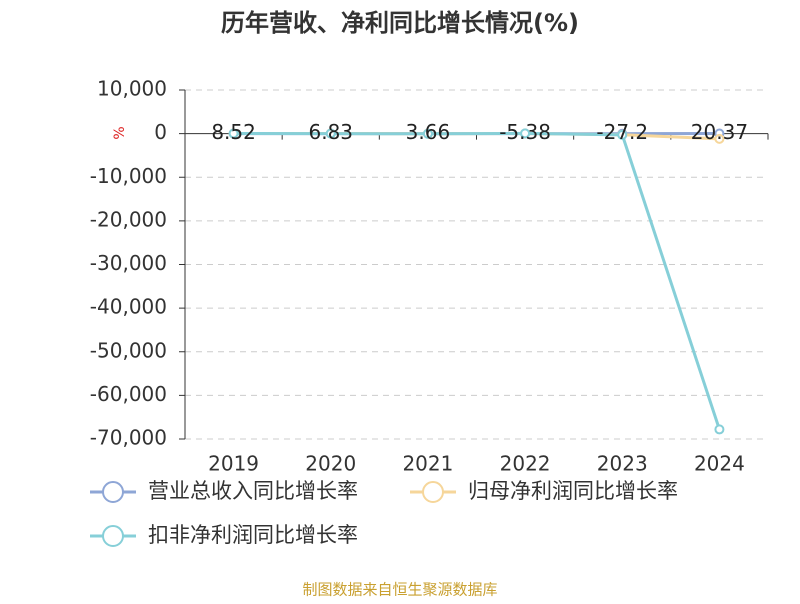  I want to click on data-label: -5.38, so click(525, 132).